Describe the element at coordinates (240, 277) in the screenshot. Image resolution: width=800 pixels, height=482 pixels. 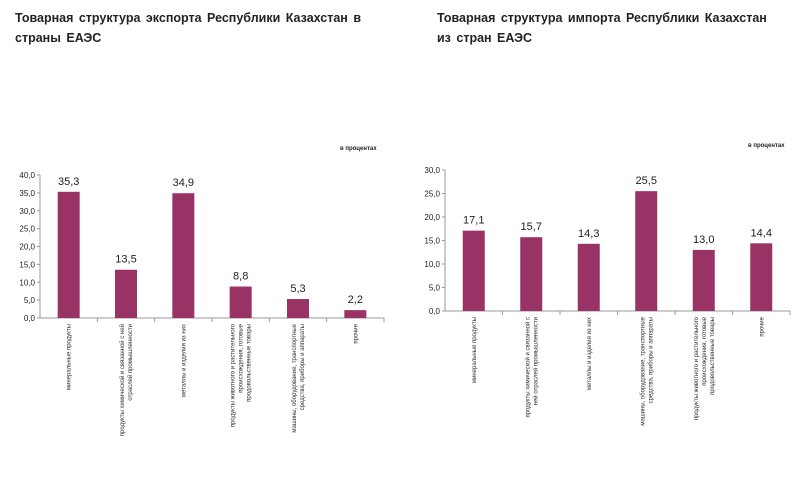
I see `data-label: 8,8` at that location.